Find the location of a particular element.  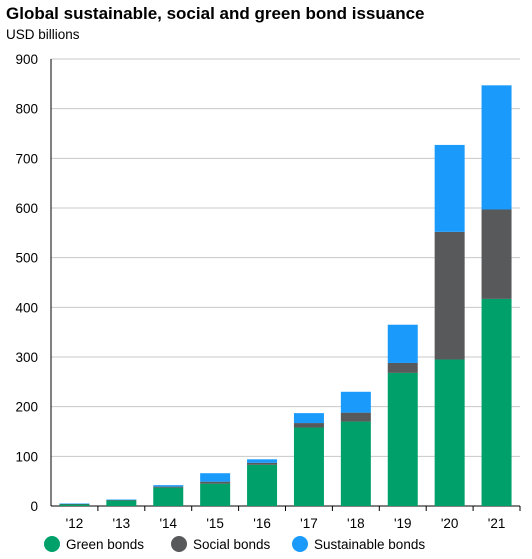

y-tick-label: 200 is located at coordinates (26, 407).